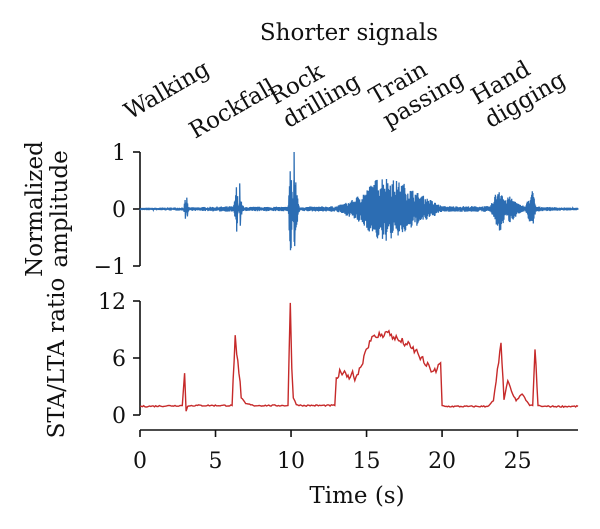  I want to click on event-label-hand-digging: Handdigging, so click(518, 88).